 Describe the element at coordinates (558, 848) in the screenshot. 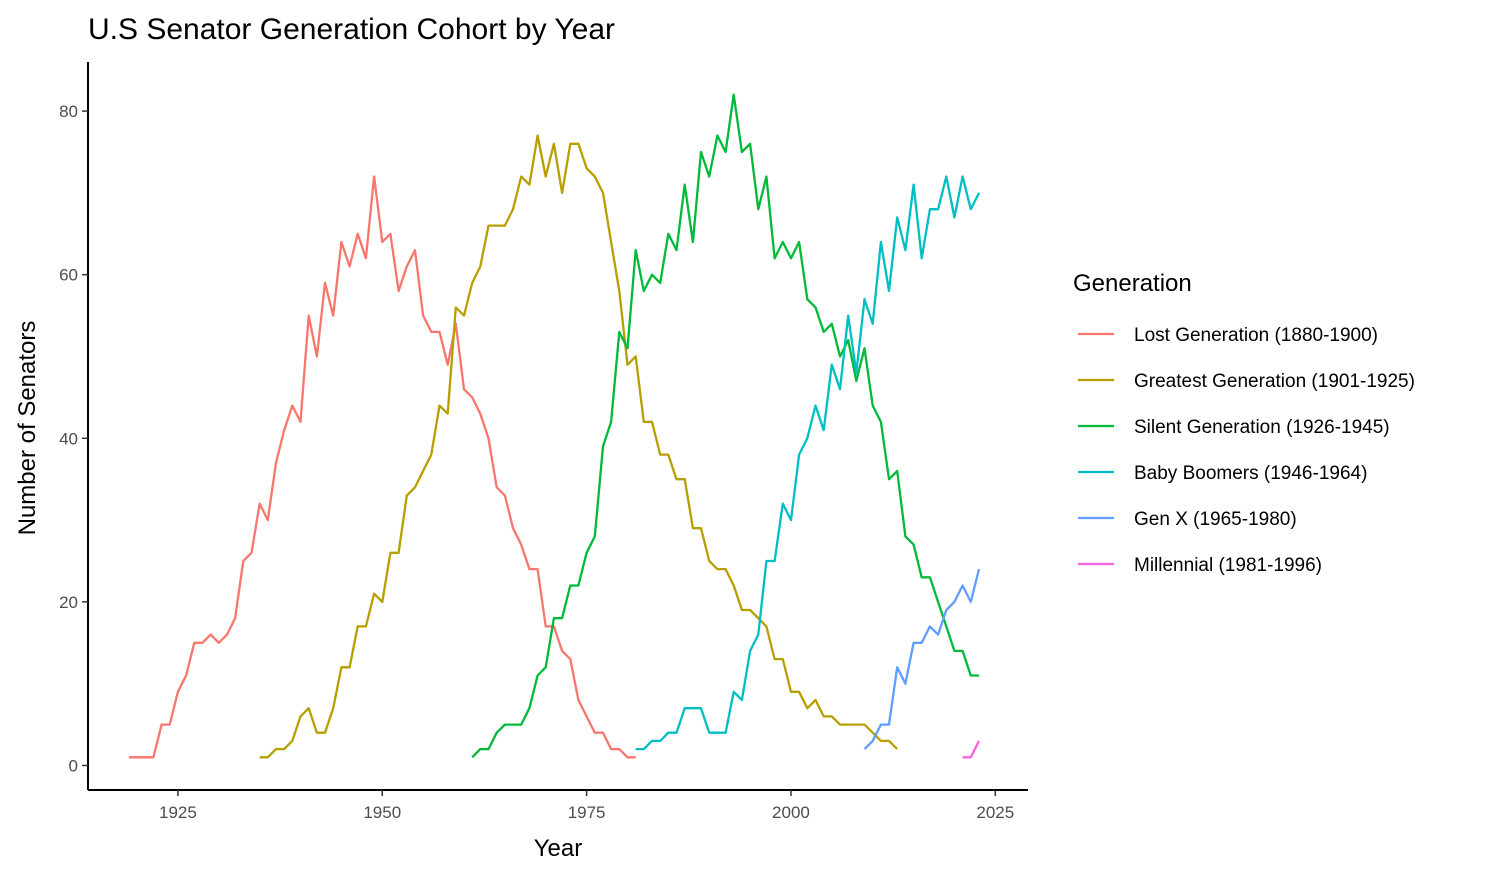

I see `x-axis-title: Year` at that location.